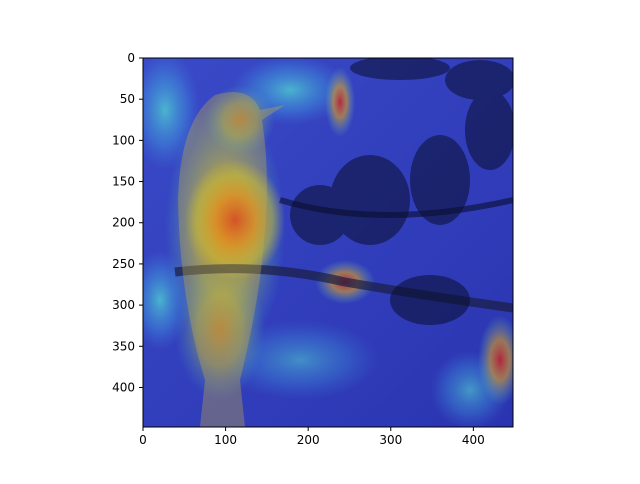 This screenshot has height=484, width=640. I want to click on y-tick-label: 0, so click(131, 58).